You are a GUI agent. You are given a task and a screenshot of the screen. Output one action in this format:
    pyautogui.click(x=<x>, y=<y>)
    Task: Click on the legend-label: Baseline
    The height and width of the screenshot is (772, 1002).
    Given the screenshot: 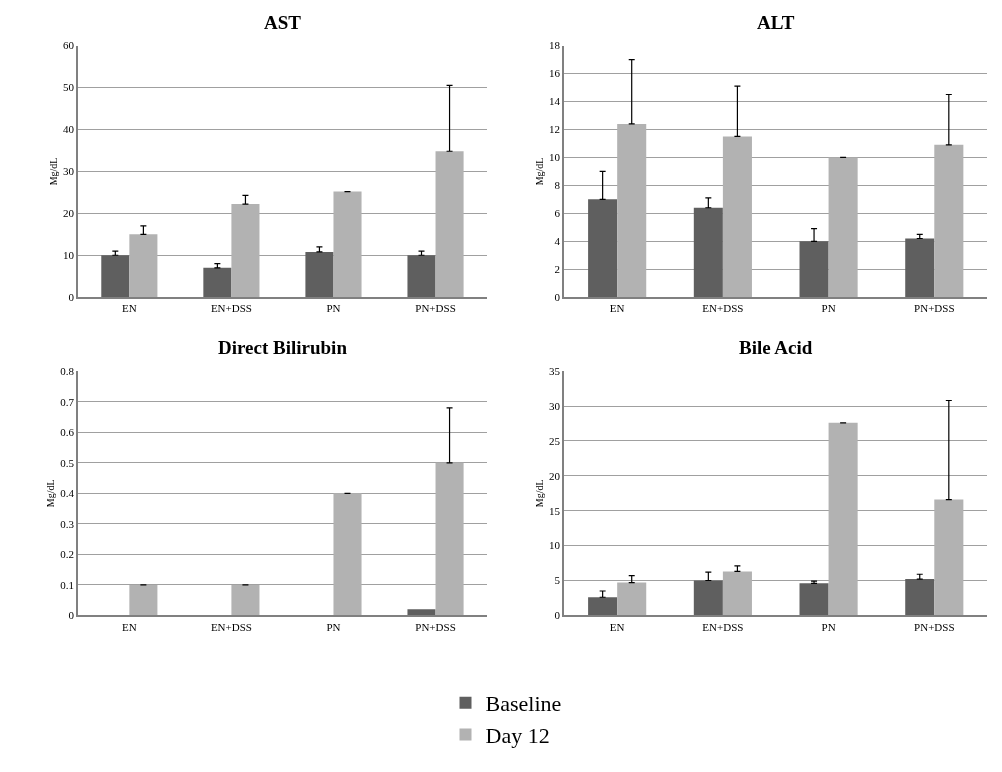 What is the action you would take?
    pyautogui.click(x=523, y=704)
    